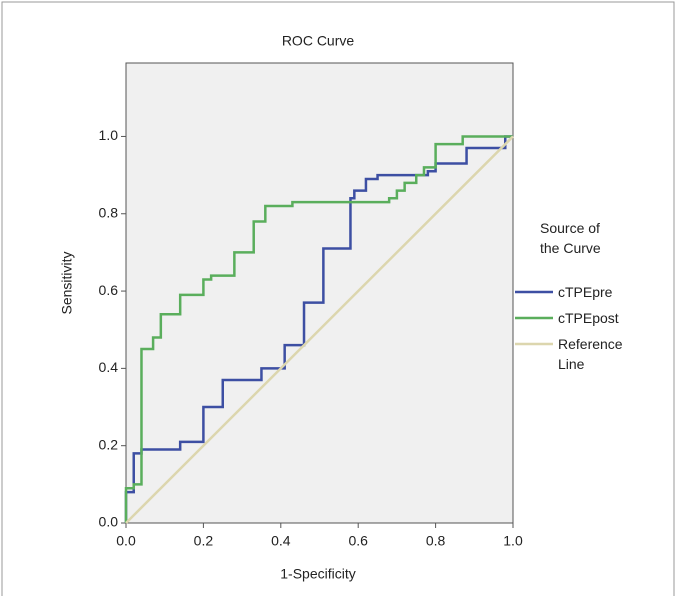  What do you see at coordinates (109, 212) in the screenshot?
I see `y-tick-label: 0.8` at bounding box center [109, 212].